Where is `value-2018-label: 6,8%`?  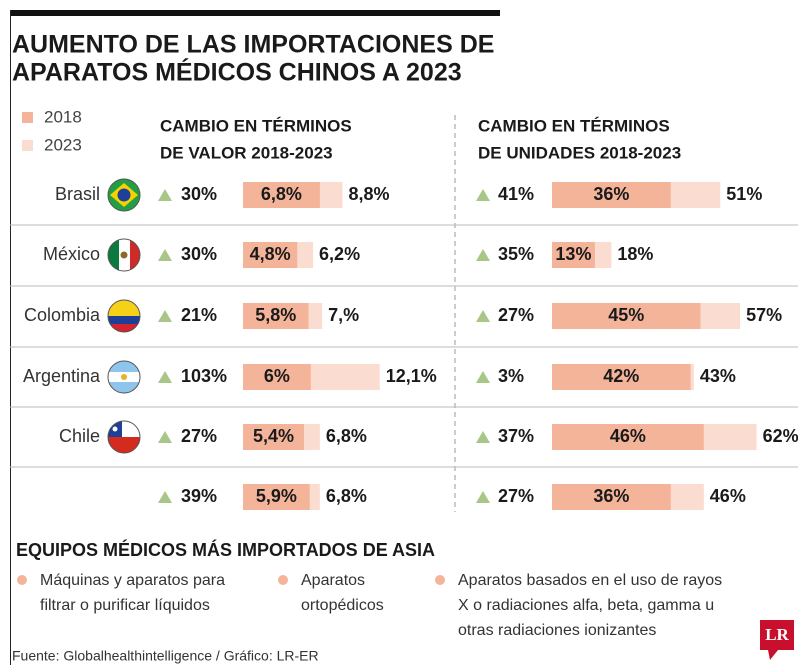
value-2018-label: 6,8% is located at coordinates (281, 194).